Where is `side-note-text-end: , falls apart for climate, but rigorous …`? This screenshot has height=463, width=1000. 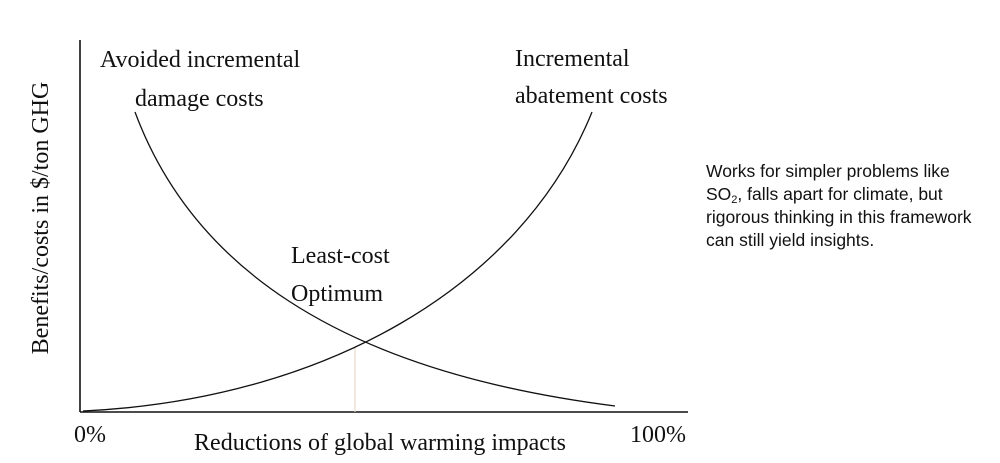 side-note-text-end: , falls apart for climate, but rigorous … is located at coordinates (839, 217).